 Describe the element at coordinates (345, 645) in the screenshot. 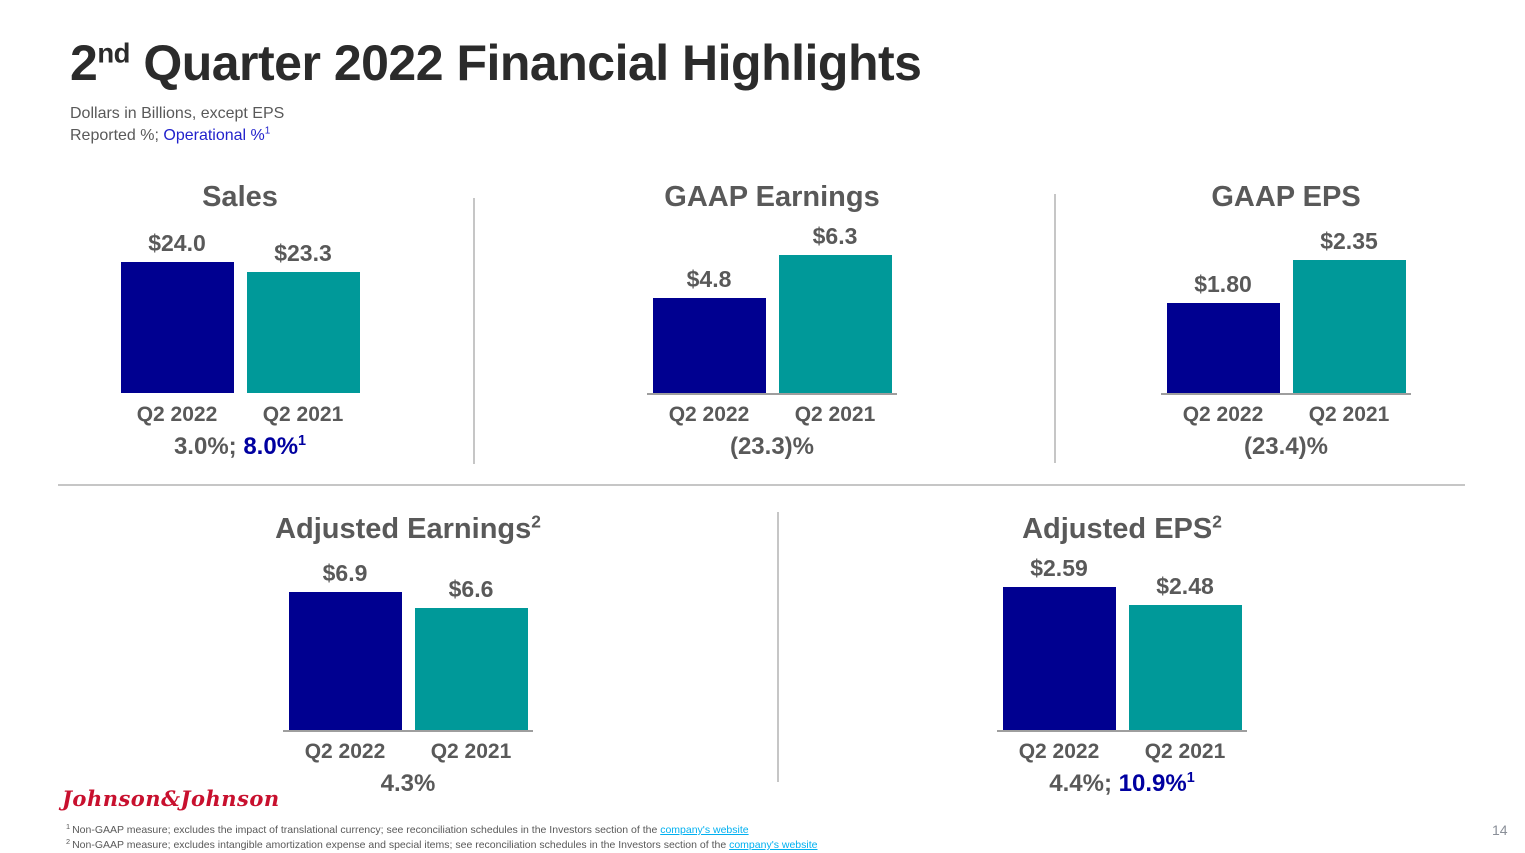

I see `bar-group-q2-2022: $6.9` at that location.